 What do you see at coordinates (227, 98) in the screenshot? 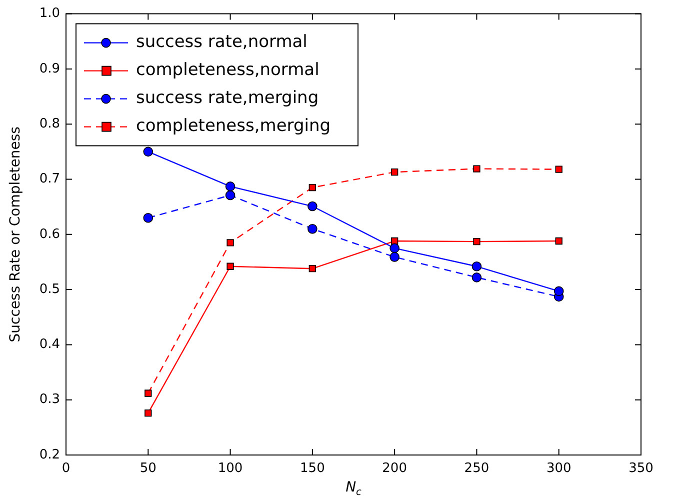
I see `legend-label: success rate,merging` at bounding box center [227, 98].